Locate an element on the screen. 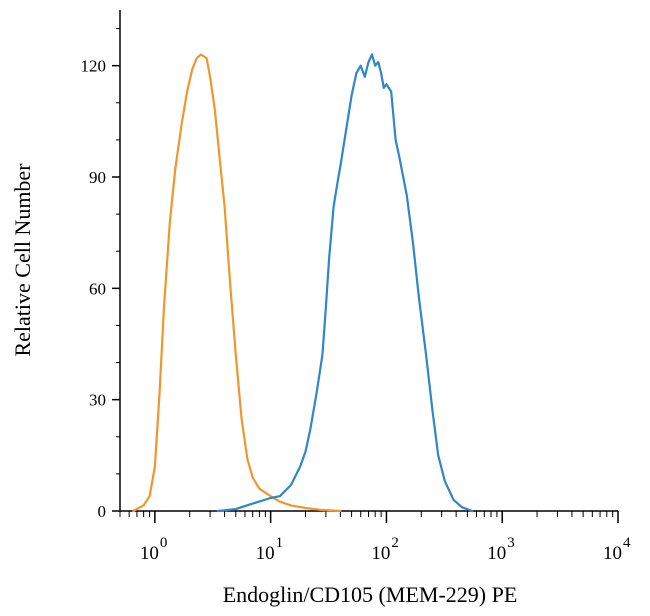 This screenshot has height=616, width=650. y-tick-label: 120 is located at coordinates (94, 66).